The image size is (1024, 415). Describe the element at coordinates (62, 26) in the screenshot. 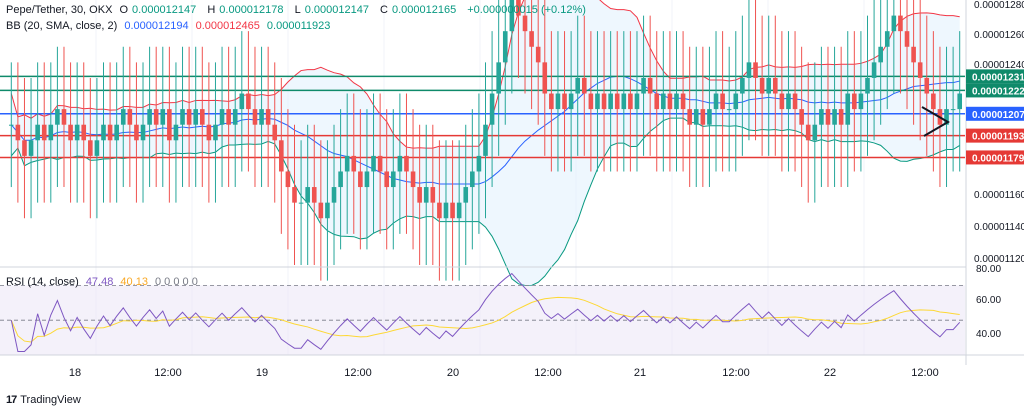

I see `bb-label: BB (20, SMA, close, 2)` at that location.